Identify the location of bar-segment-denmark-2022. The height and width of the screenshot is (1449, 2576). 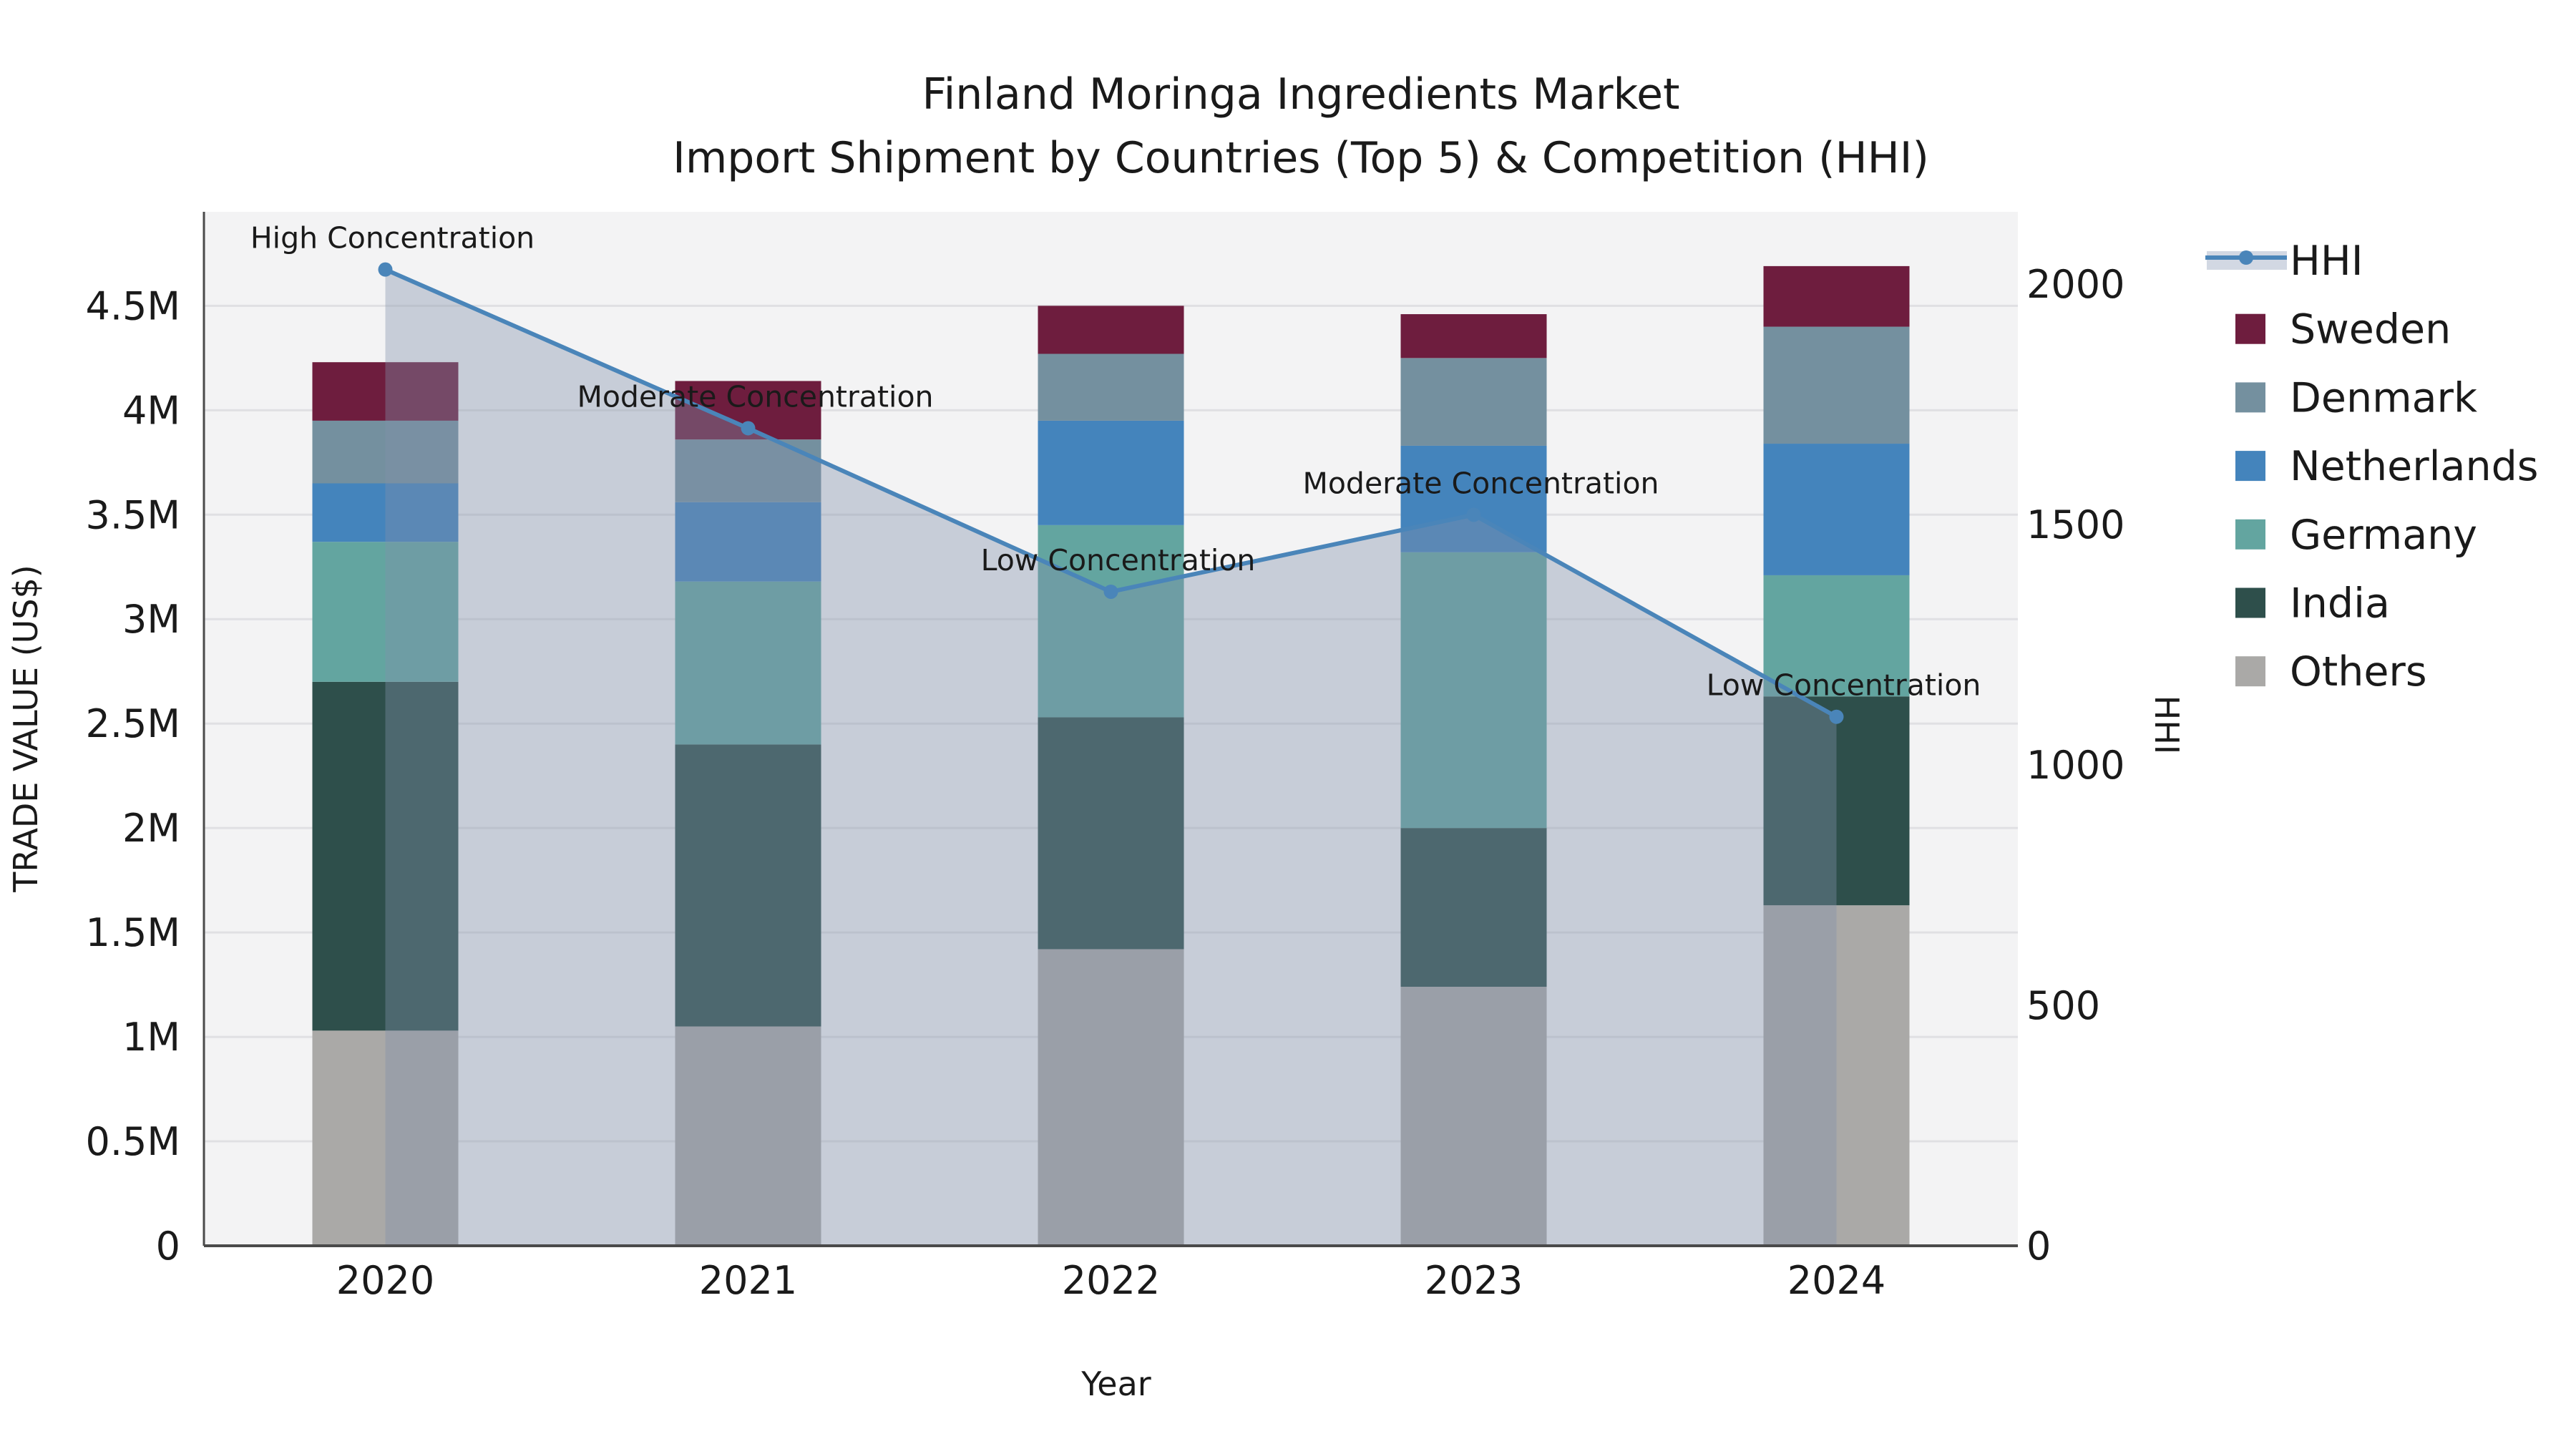
(1111, 387).